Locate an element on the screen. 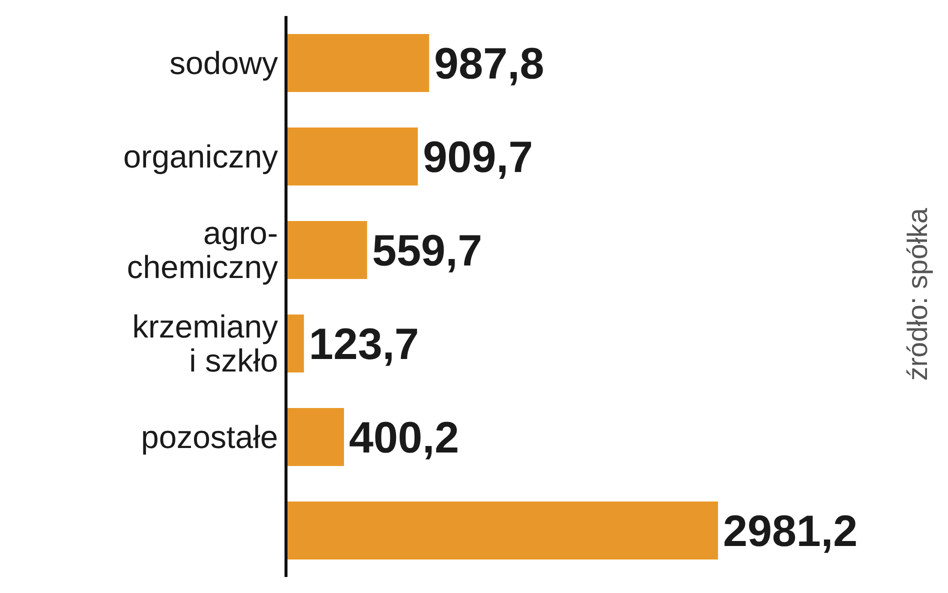 The image size is (948, 593). text: źródło: spółka is located at coordinates (918, 294).